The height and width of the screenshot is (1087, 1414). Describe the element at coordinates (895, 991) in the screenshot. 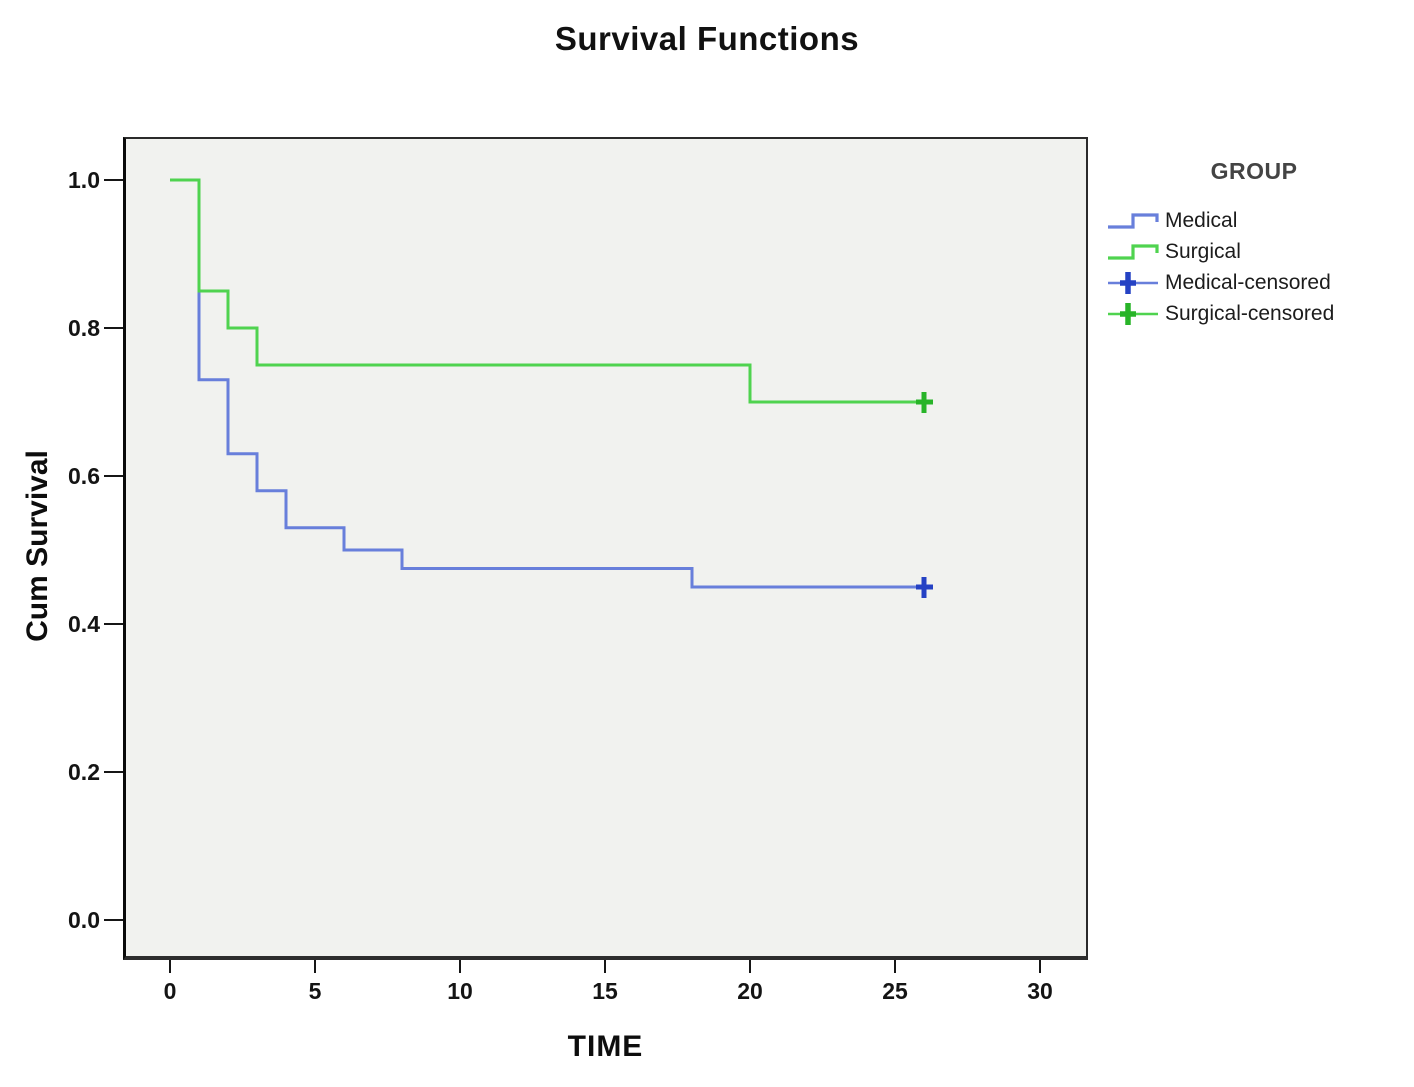

I see `x-axis-tick-label: 25` at that location.